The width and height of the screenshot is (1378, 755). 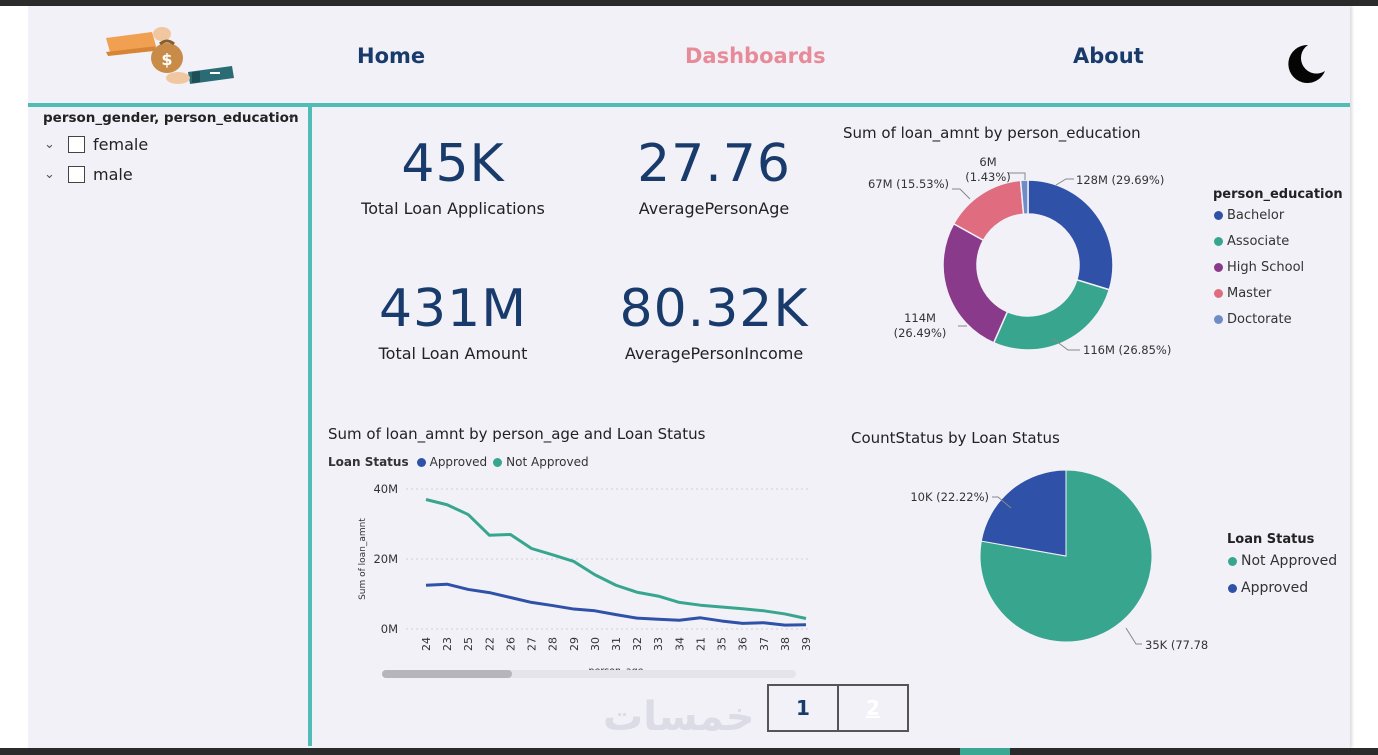 I want to click on donut-data-label-doctorate: (1.43%), so click(x=988, y=177).